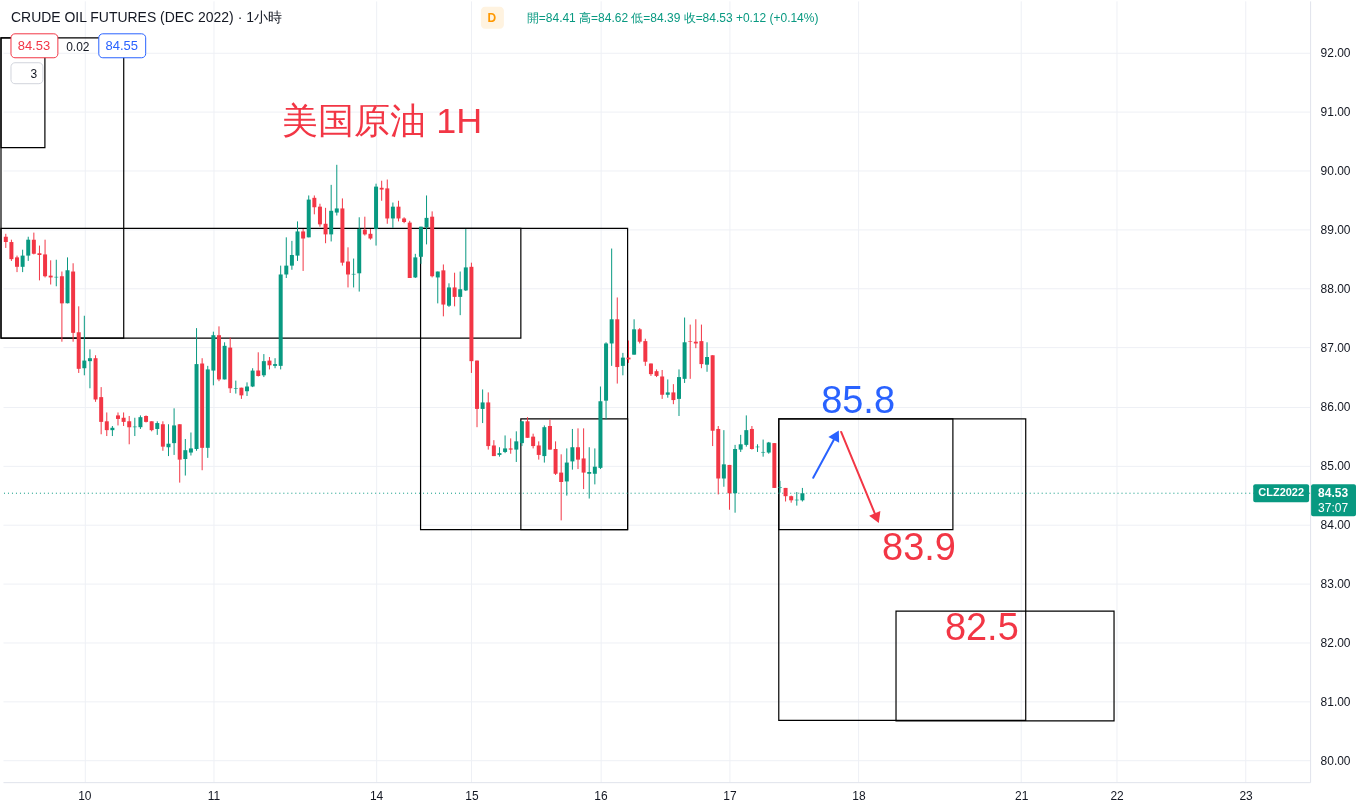 This screenshot has width=1356, height=810. I want to click on x-tick-label: 15, so click(472, 795).